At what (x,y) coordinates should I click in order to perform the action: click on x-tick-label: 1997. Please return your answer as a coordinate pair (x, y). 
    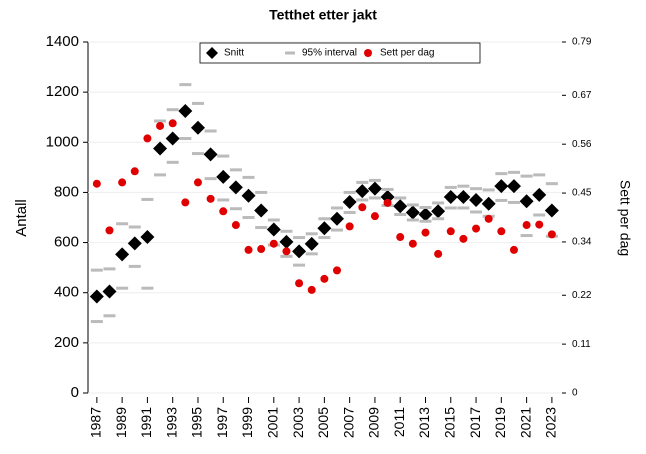
    Looking at the image, I should click on (222, 422).